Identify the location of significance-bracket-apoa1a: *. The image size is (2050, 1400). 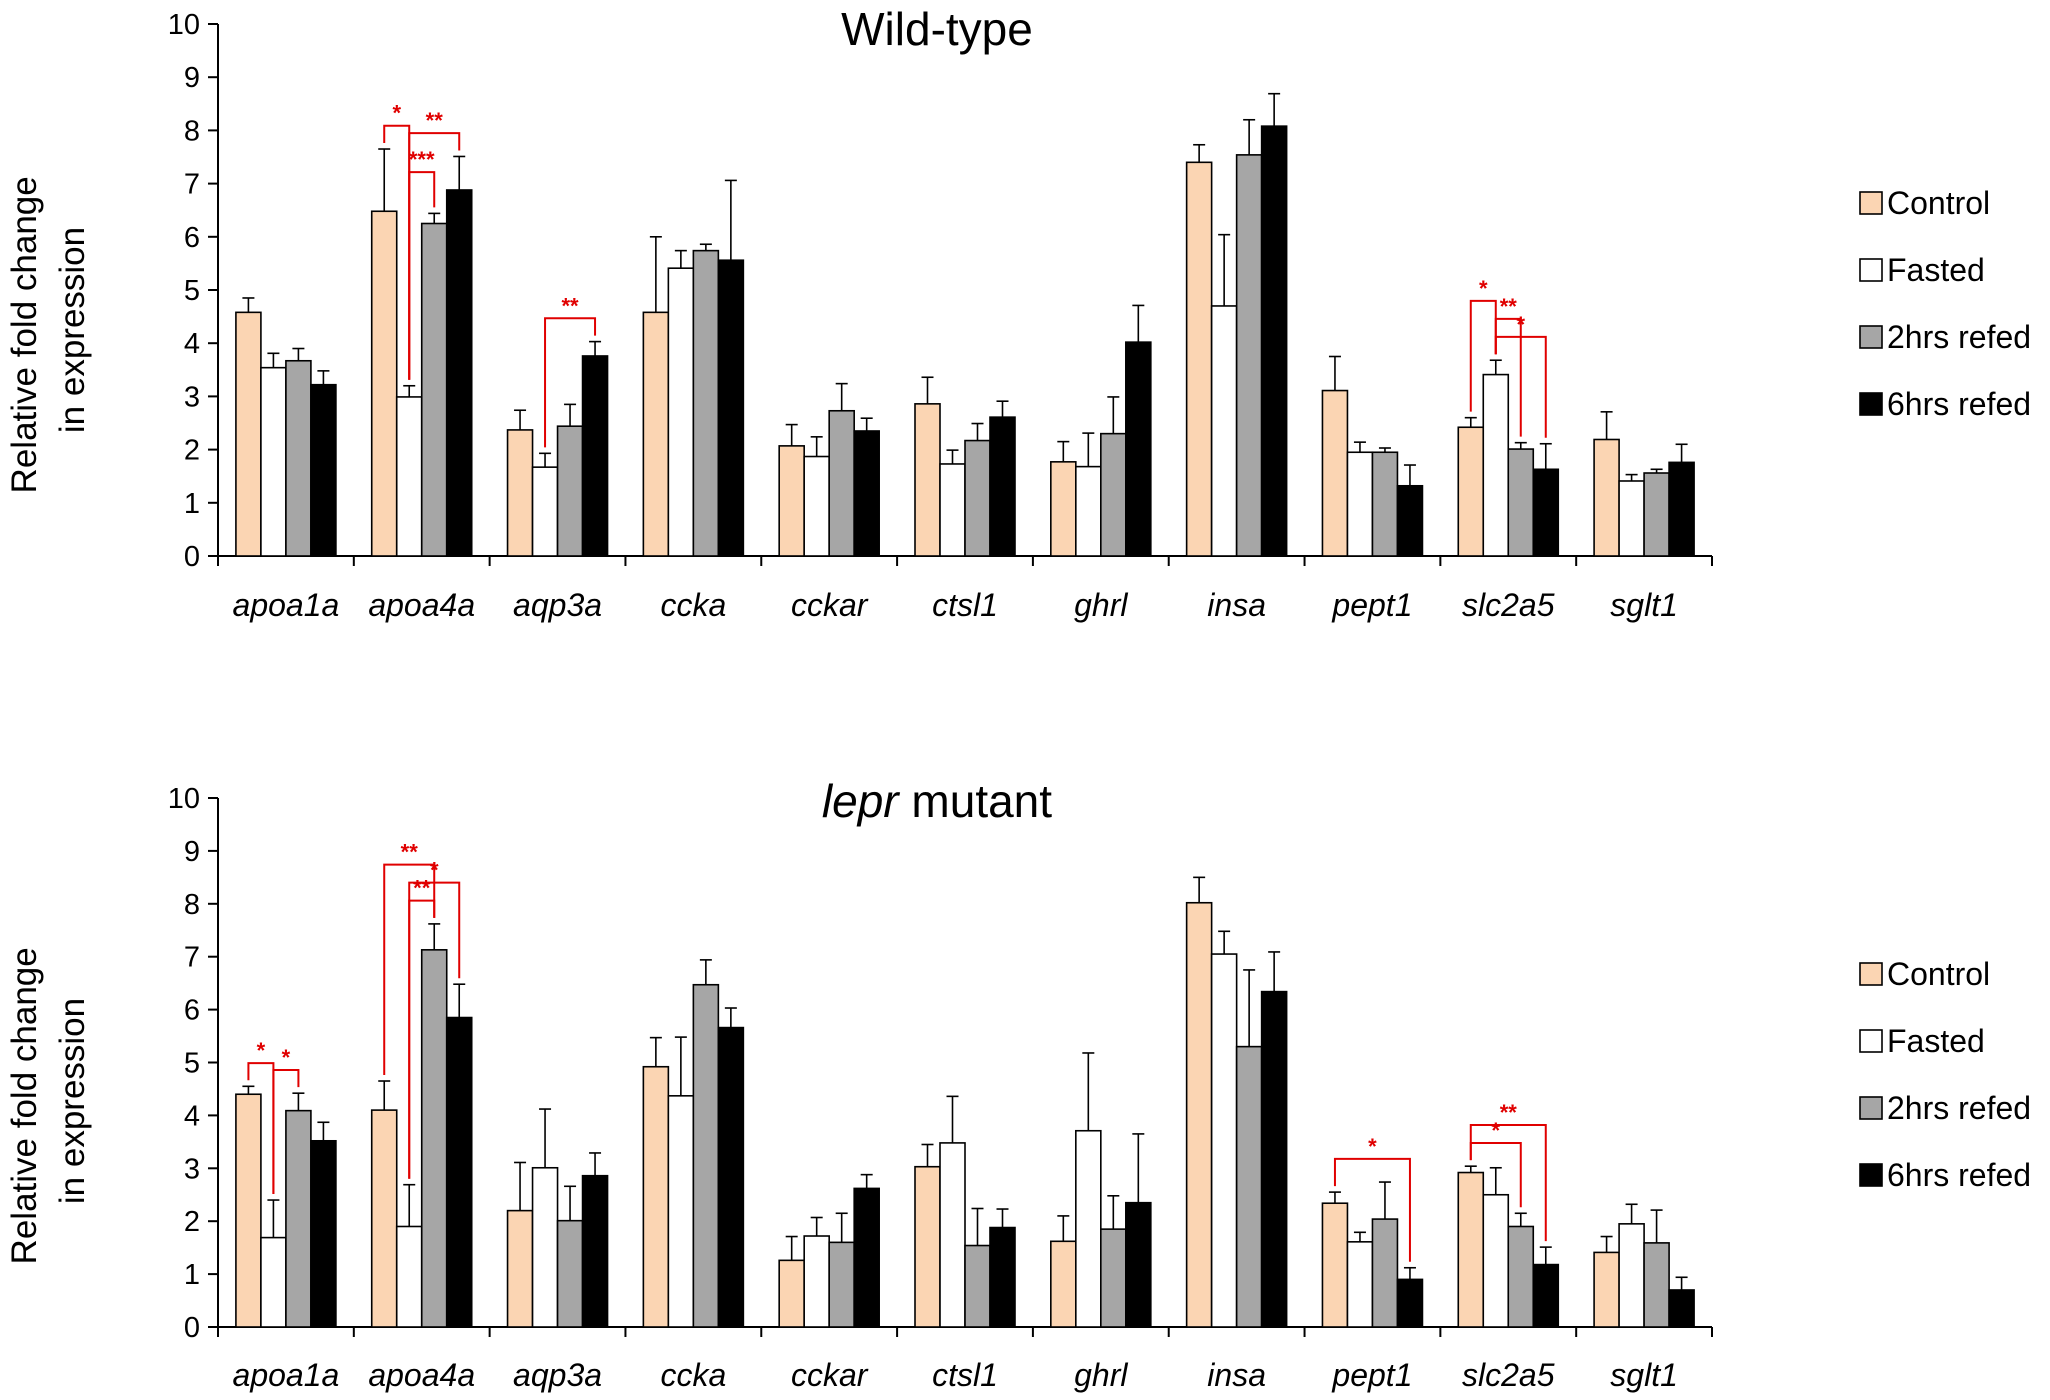
(286, 1120).